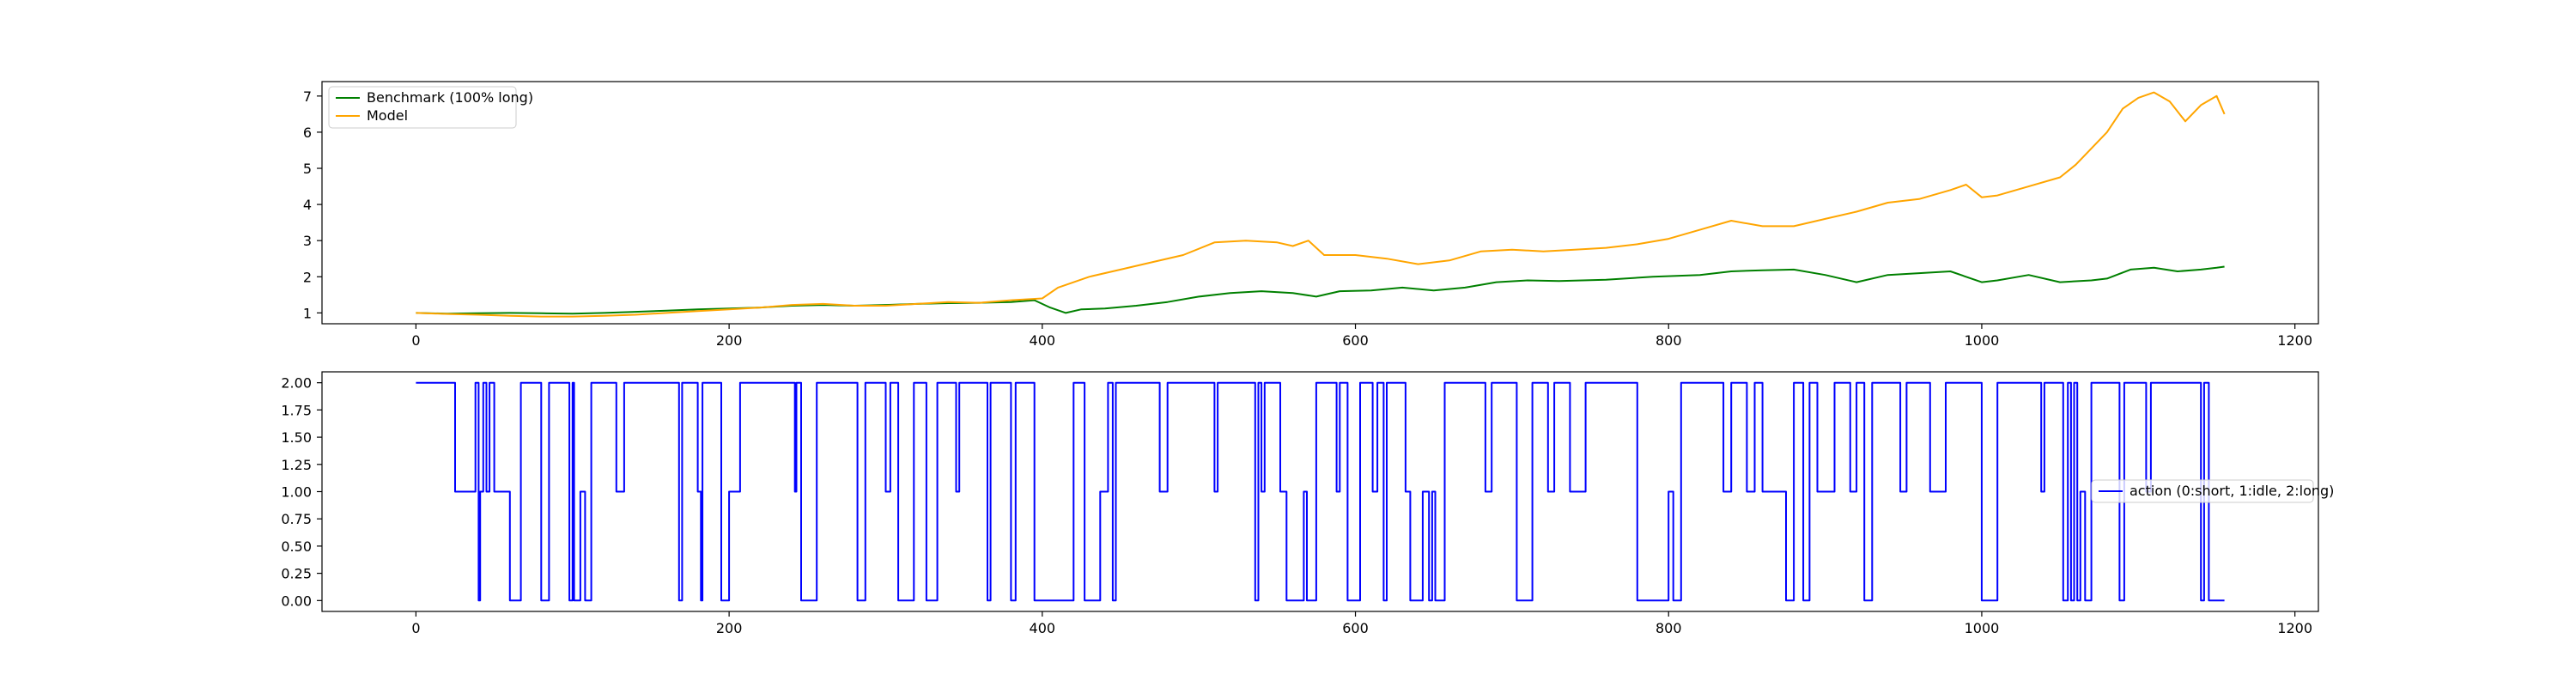 The width and height of the screenshot is (2576, 687). Describe the element at coordinates (296, 437) in the screenshot. I see `y-tick-label: 1.50` at that location.